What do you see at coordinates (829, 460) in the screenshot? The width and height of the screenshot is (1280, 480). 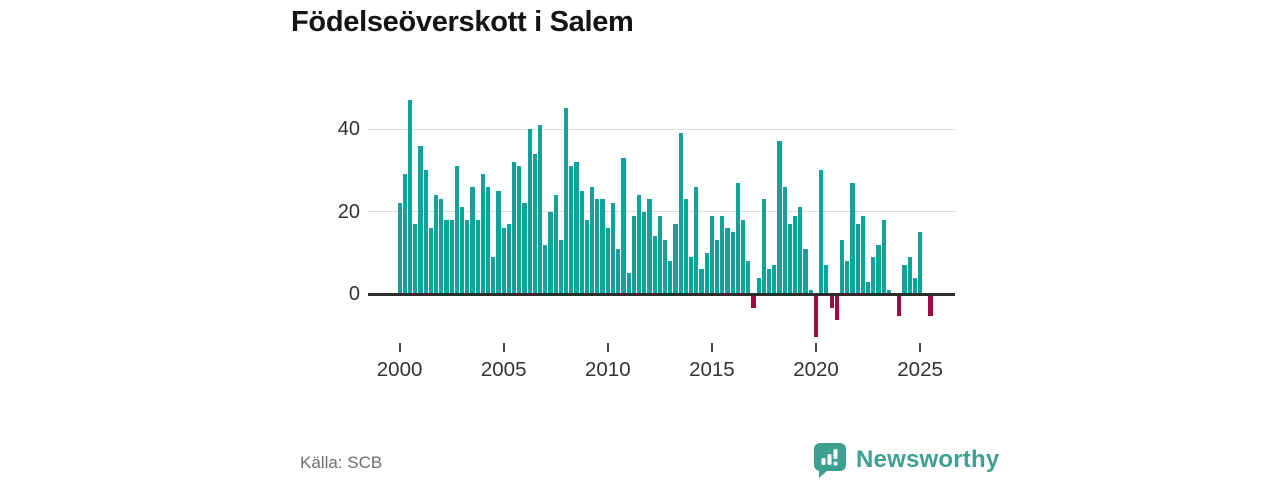 I see `newsworthy-logo-icon` at bounding box center [829, 460].